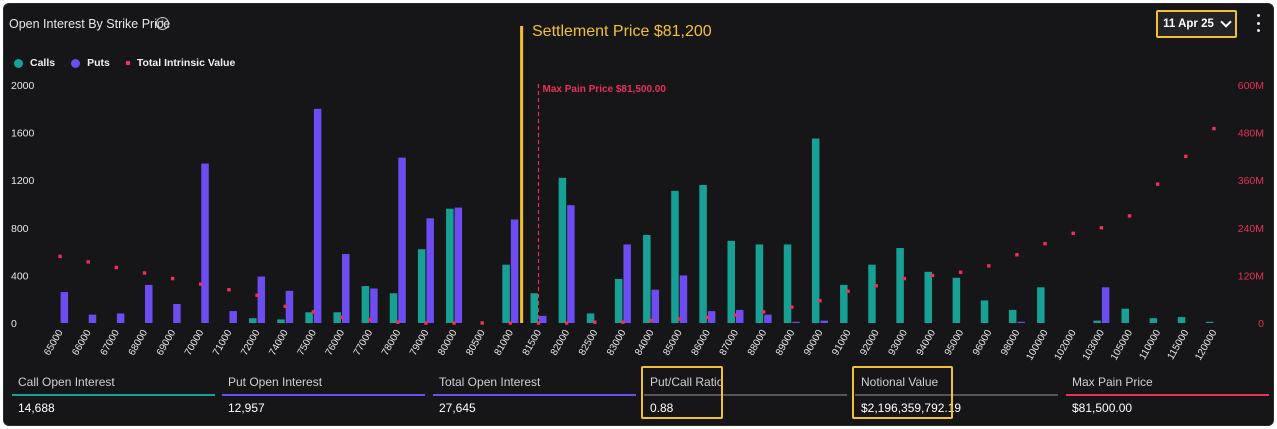 The width and height of the screenshot is (1277, 429). I want to click on x-axis-tick-label: 115000, so click(1179, 345).